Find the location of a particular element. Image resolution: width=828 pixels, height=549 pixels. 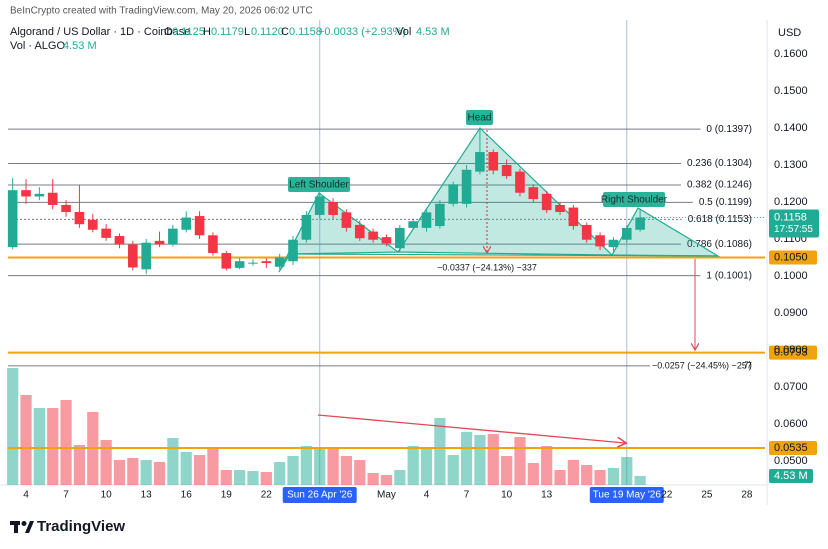

x-tick-label: Tue 19 May '26 is located at coordinates (627, 495).